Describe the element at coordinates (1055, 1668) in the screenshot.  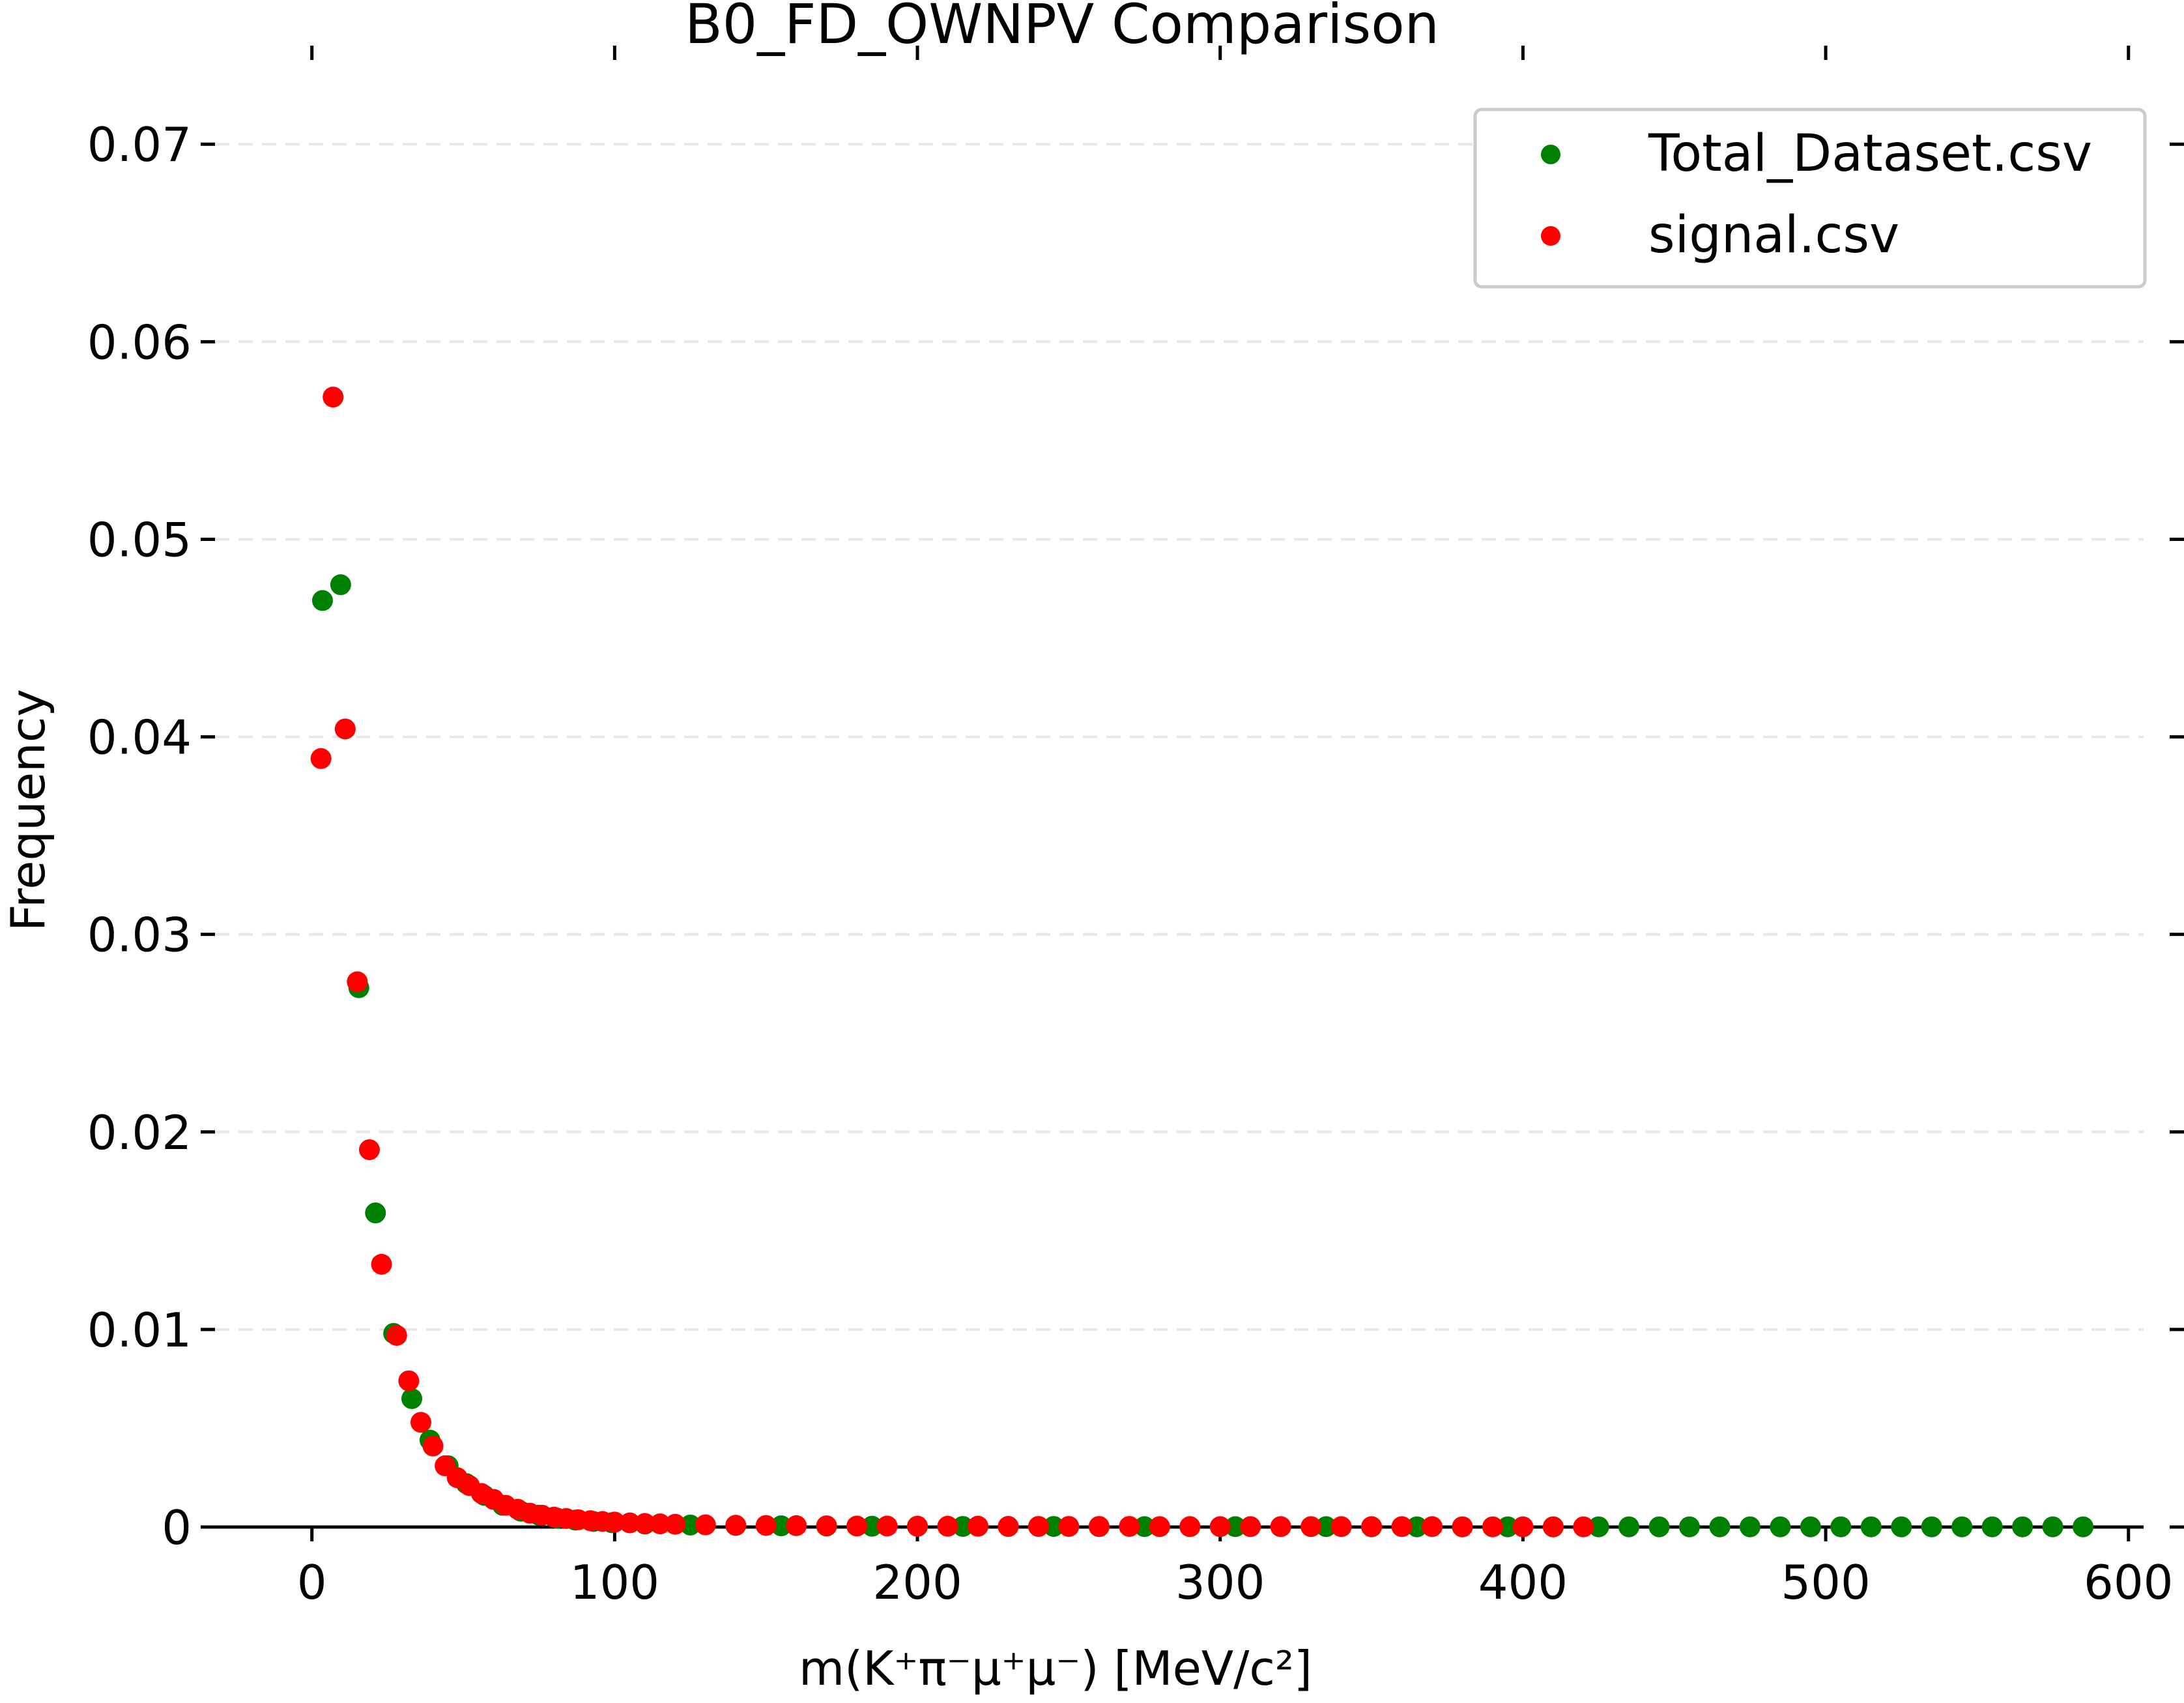
I see `x-axis-label: m(K⁺π⁻μ⁺μ⁻) [MeV/c²]` at that location.